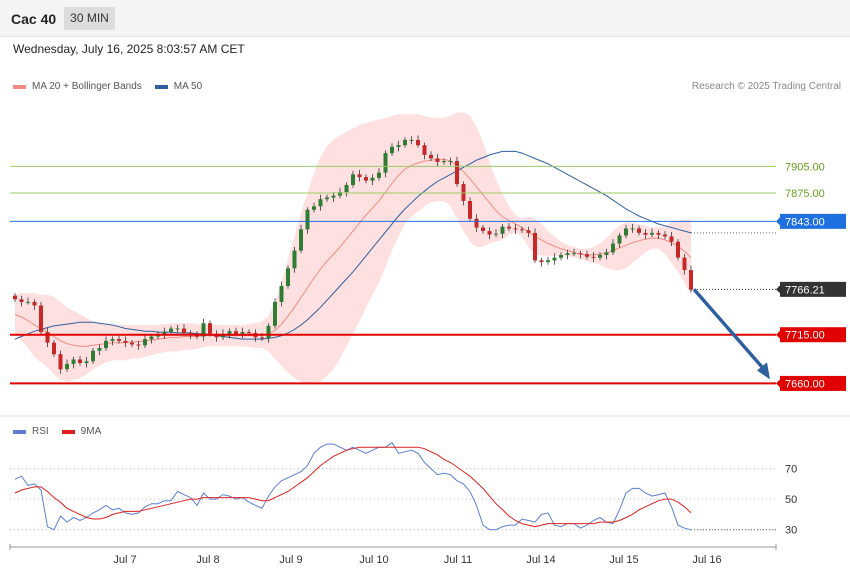 The height and width of the screenshot is (576, 850). What do you see at coordinates (805, 167) in the screenshot?
I see `target-label: 7905.00` at bounding box center [805, 167].